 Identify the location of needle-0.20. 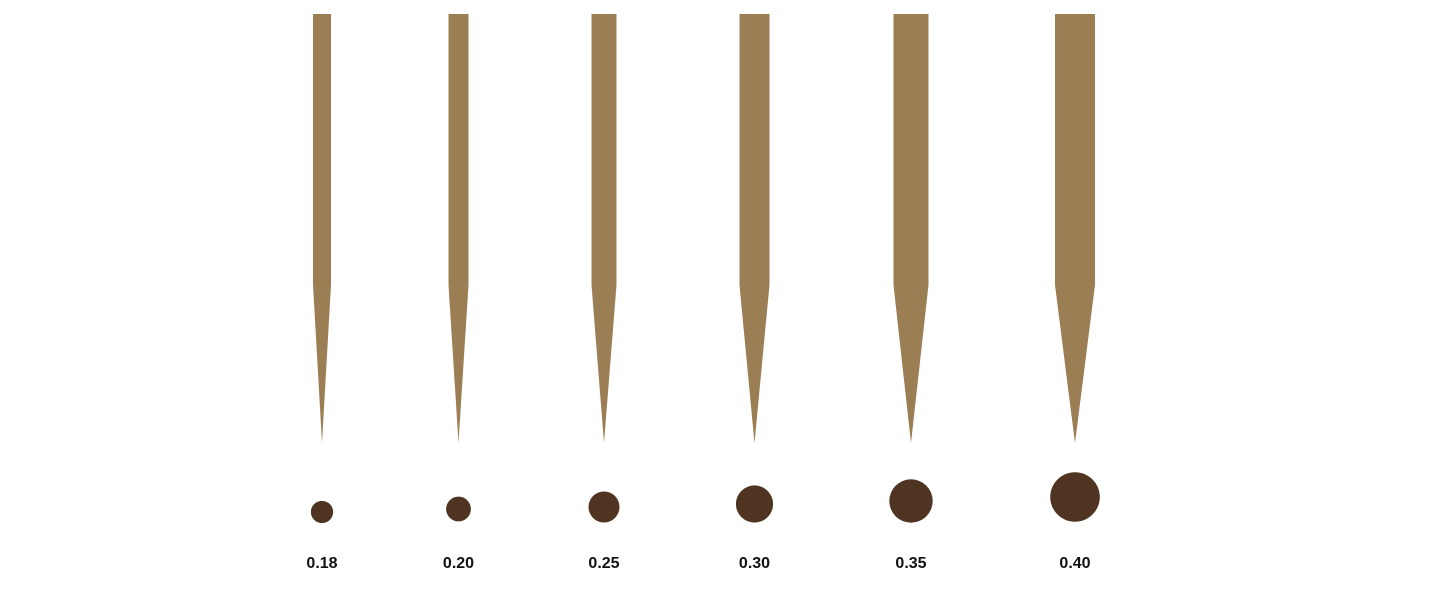
(458, 228).